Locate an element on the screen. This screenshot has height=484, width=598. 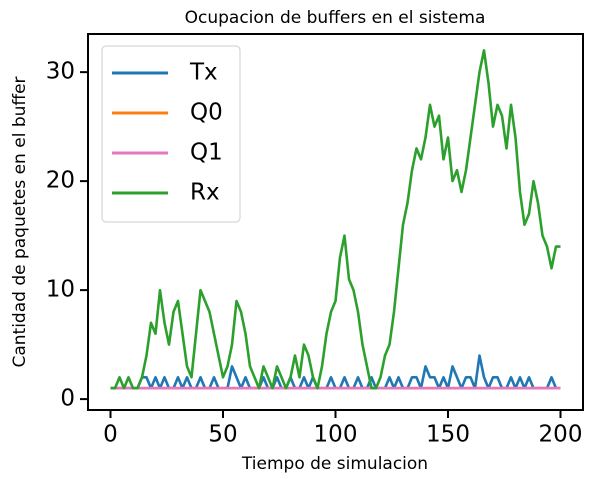
legend-label: Rx is located at coordinates (205, 193).